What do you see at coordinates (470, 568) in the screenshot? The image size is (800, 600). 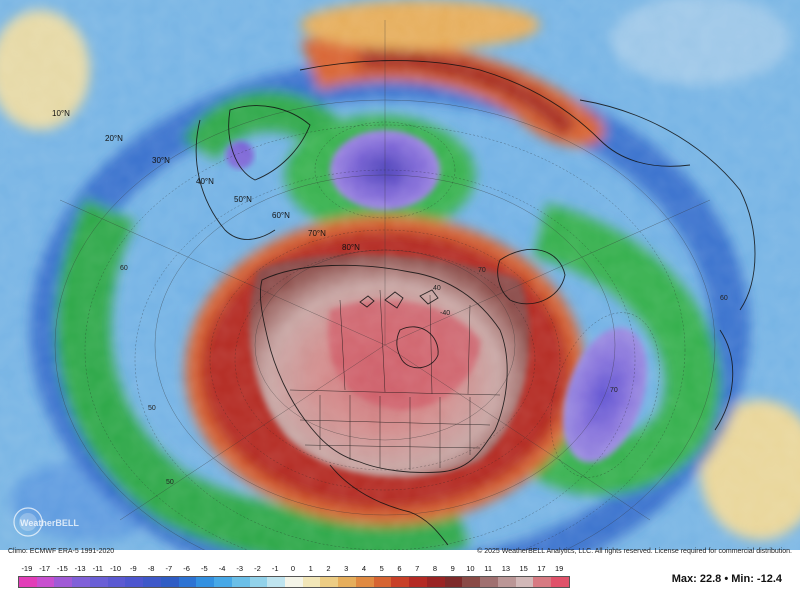 I see `colorbar-tick-label: 10` at bounding box center [470, 568].